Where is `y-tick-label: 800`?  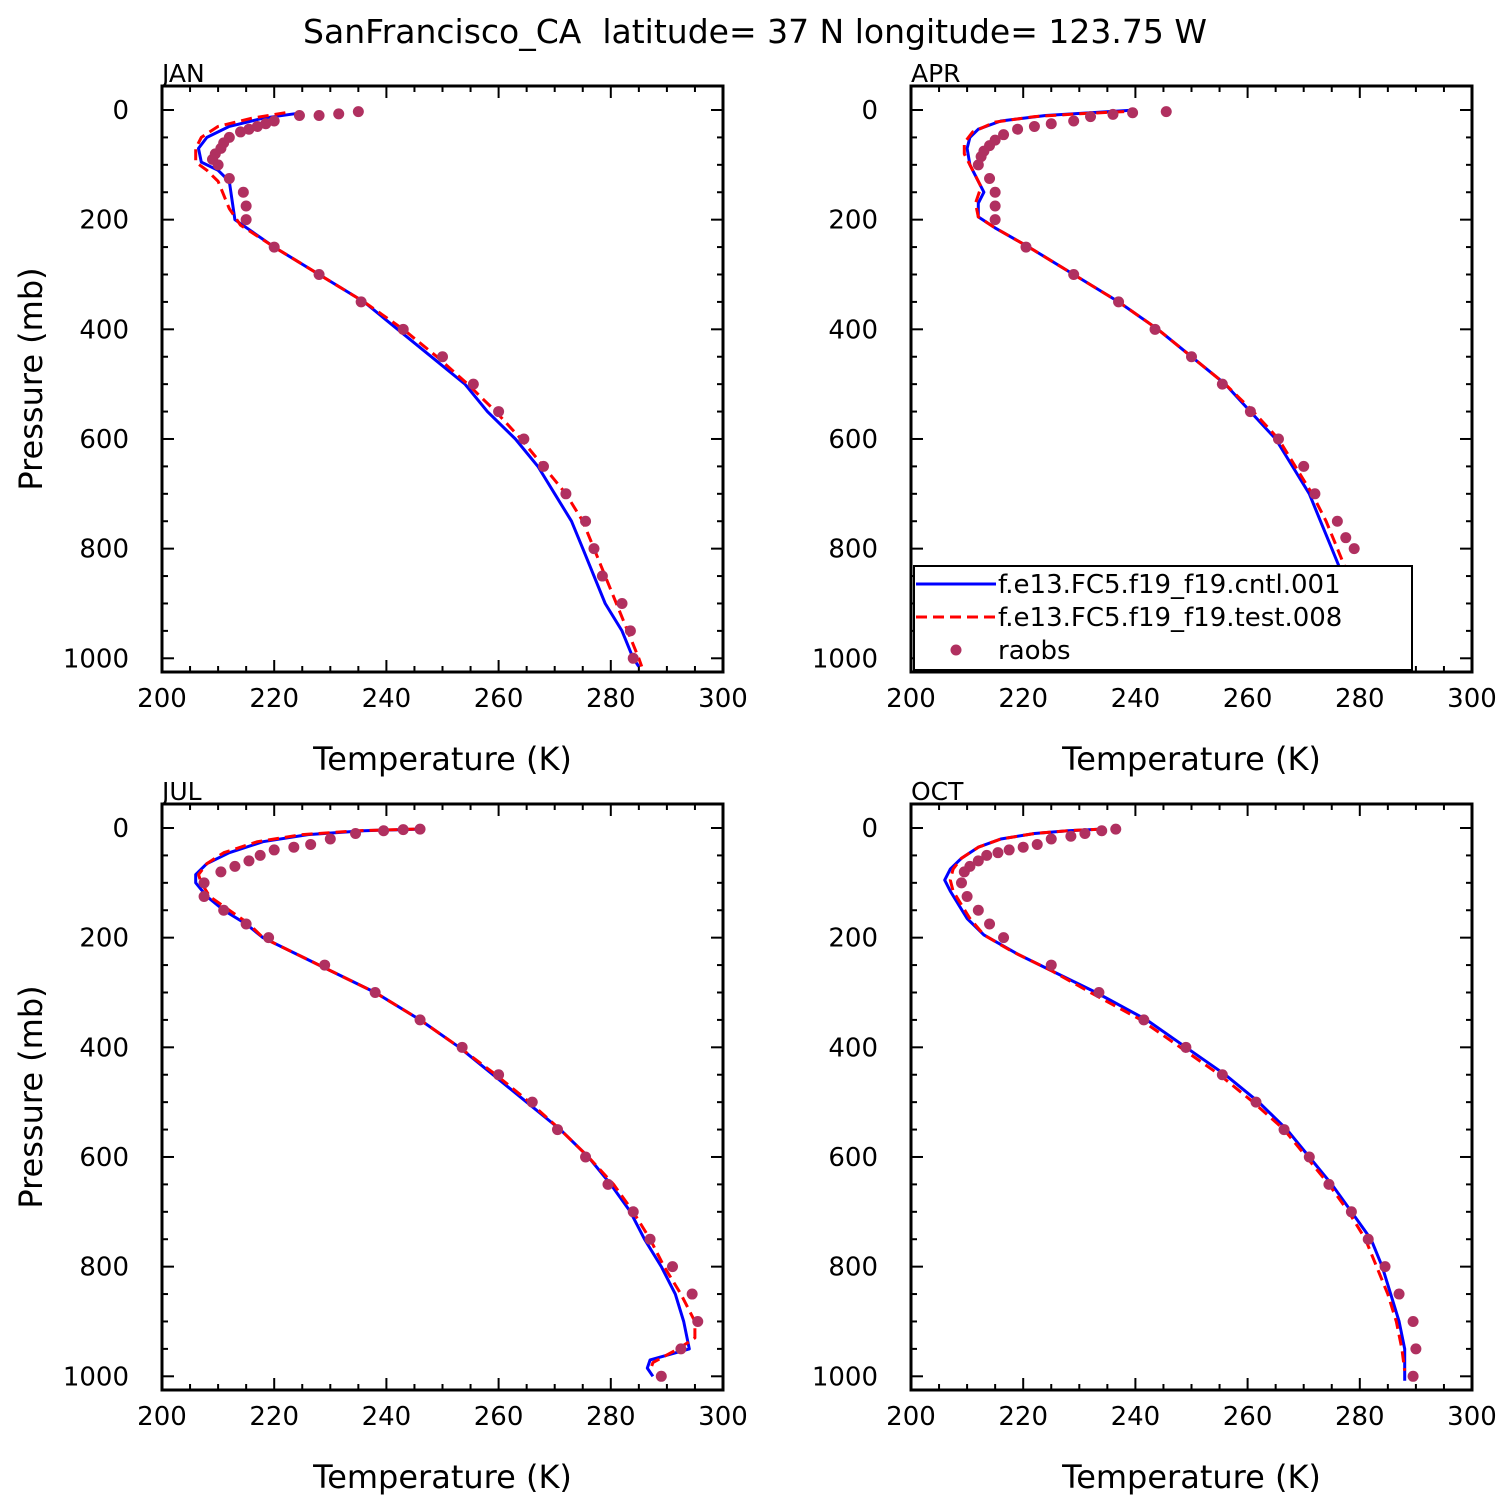 y-tick-label: 800 is located at coordinates (104, 550).